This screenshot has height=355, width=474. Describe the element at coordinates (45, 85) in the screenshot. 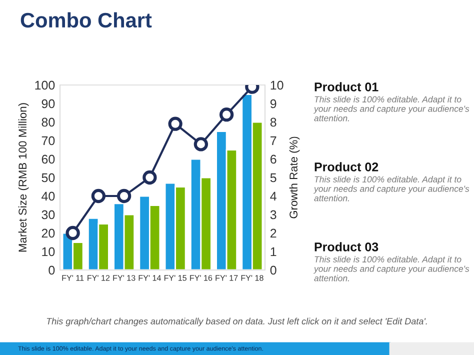

I see `y-tick-label: 100` at that location.